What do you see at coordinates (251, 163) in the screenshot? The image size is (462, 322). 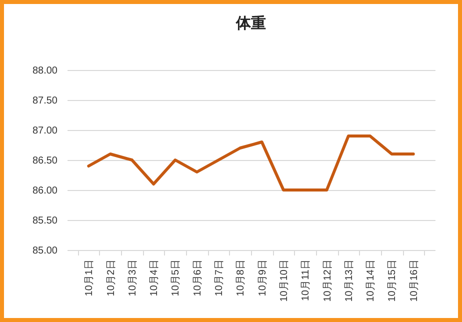 I see `line-series` at bounding box center [251, 163].